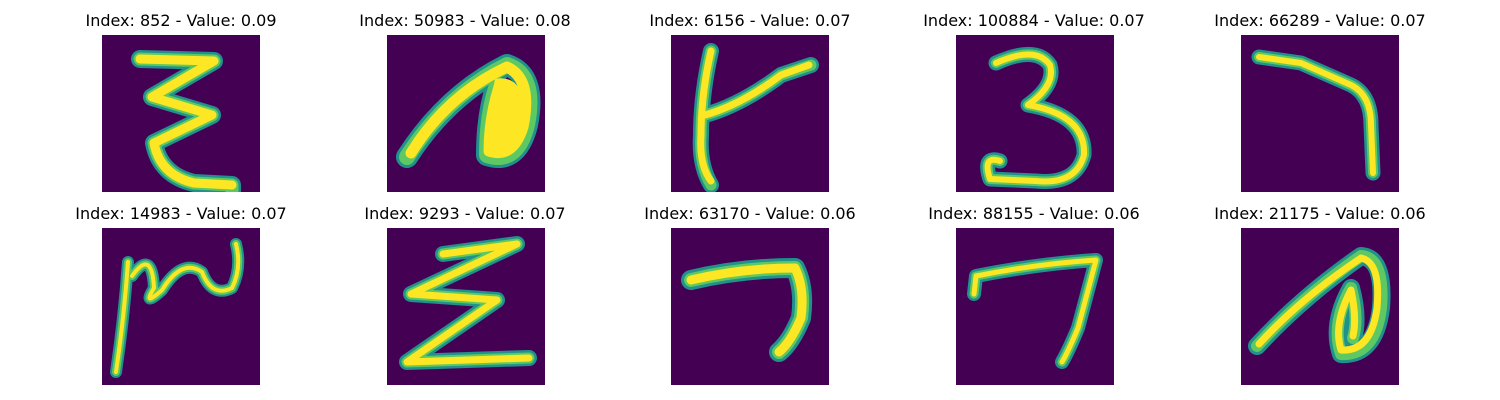 The height and width of the screenshot is (400, 1500). Describe the element at coordinates (465, 213) in the screenshot. I see `panel-title-7: Index: 9293 - Value: 0.07` at that location.